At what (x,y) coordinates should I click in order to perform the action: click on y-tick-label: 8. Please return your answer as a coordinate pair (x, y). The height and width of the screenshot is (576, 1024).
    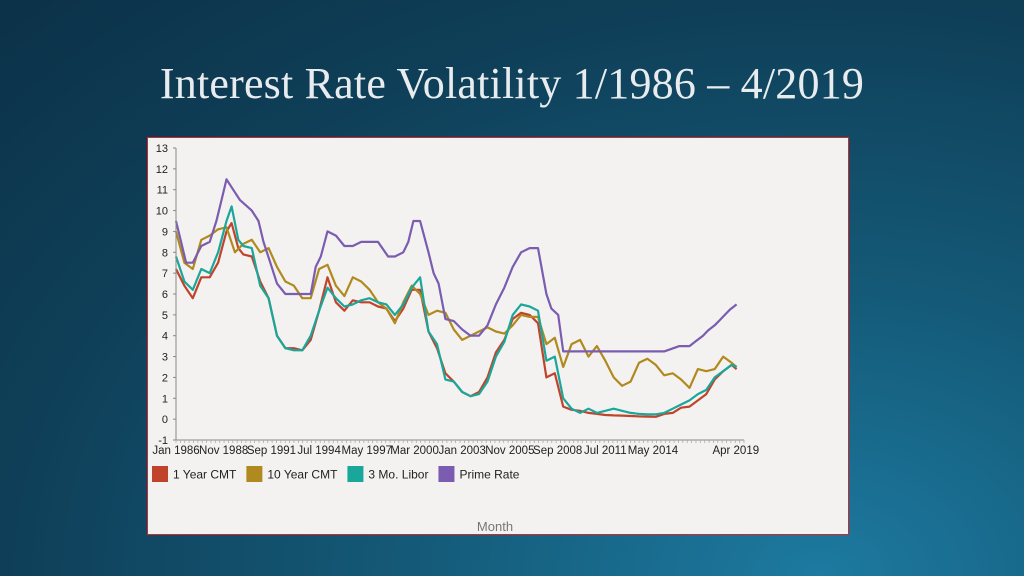
    Looking at the image, I should click on (165, 253).